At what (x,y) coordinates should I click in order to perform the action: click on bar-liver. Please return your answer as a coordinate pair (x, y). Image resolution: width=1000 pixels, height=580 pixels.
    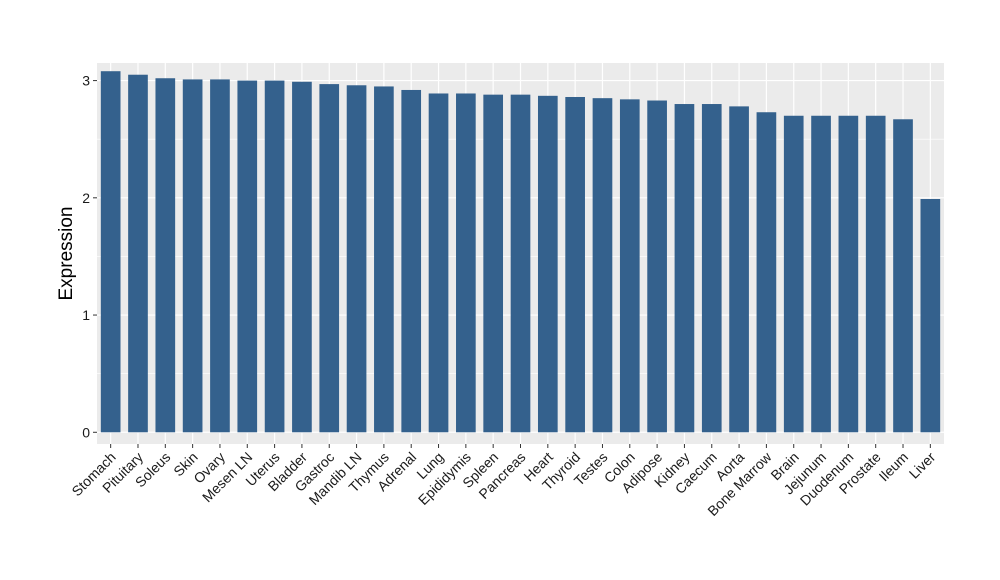
    Looking at the image, I should click on (930, 315).